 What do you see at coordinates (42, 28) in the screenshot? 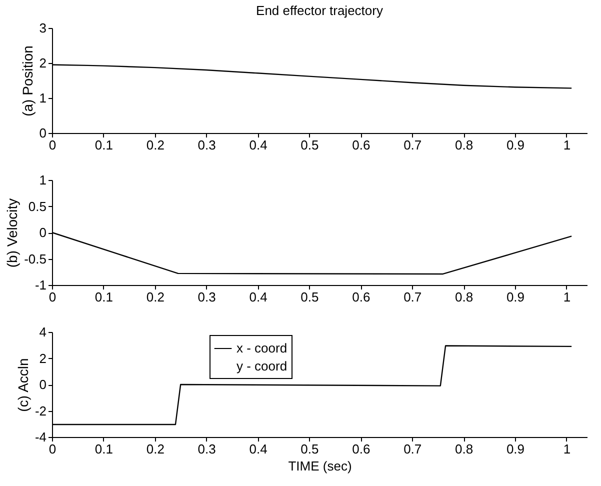
I see `y-tick-label: 3` at bounding box center [42, 28].